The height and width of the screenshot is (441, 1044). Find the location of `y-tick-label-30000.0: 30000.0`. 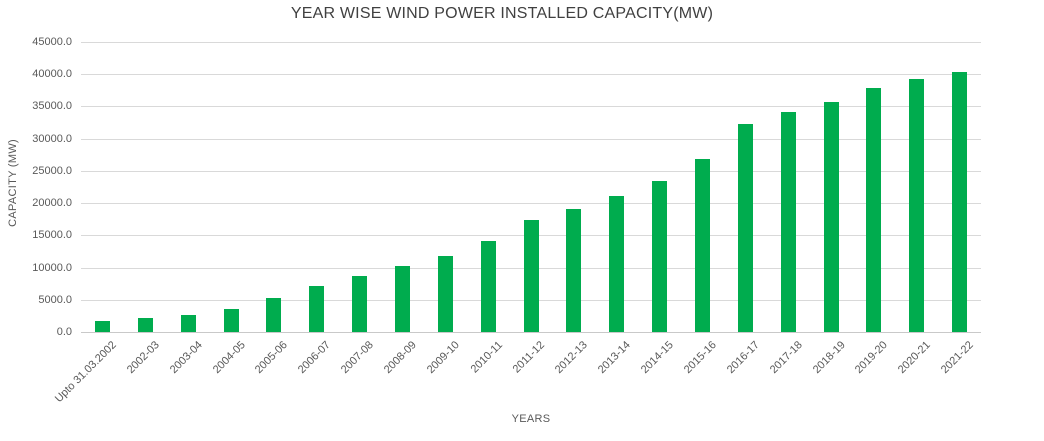

y-tick-label-30000.0: 30000.0 is located at coordinates (52, 138).